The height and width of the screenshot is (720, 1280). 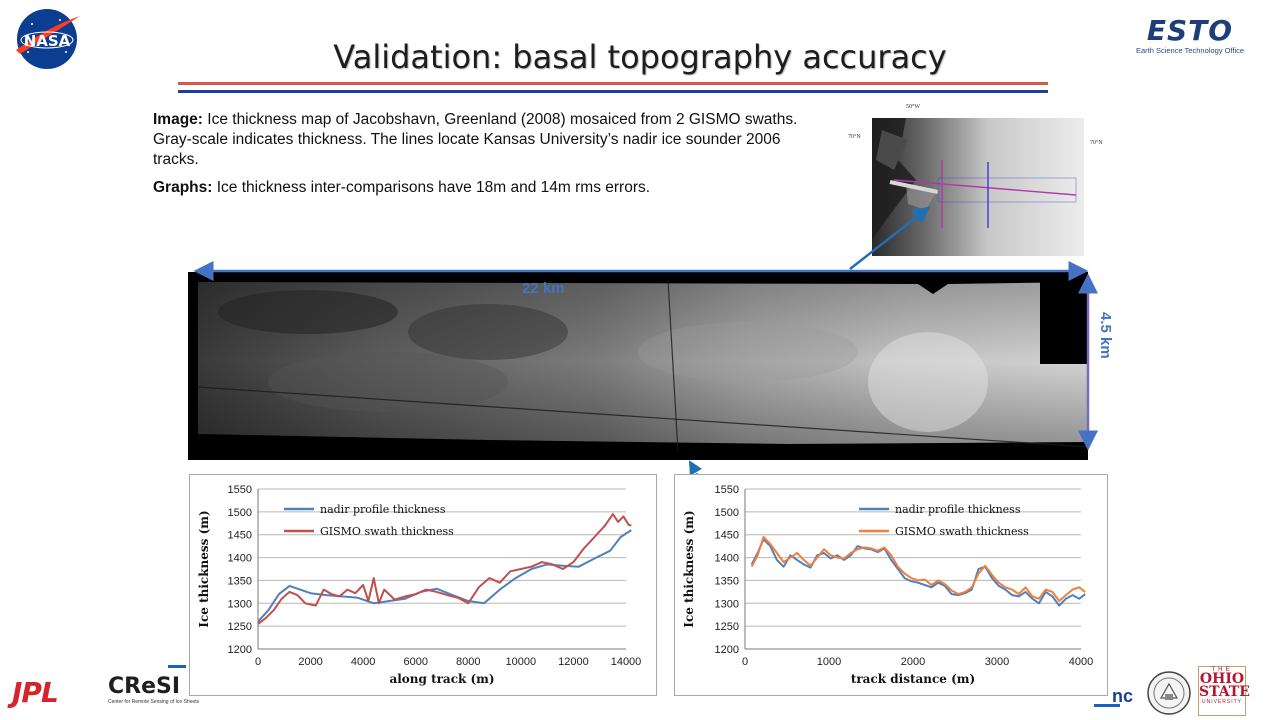 I want to click on university-seal-icon, so click(x=1169, y=693).